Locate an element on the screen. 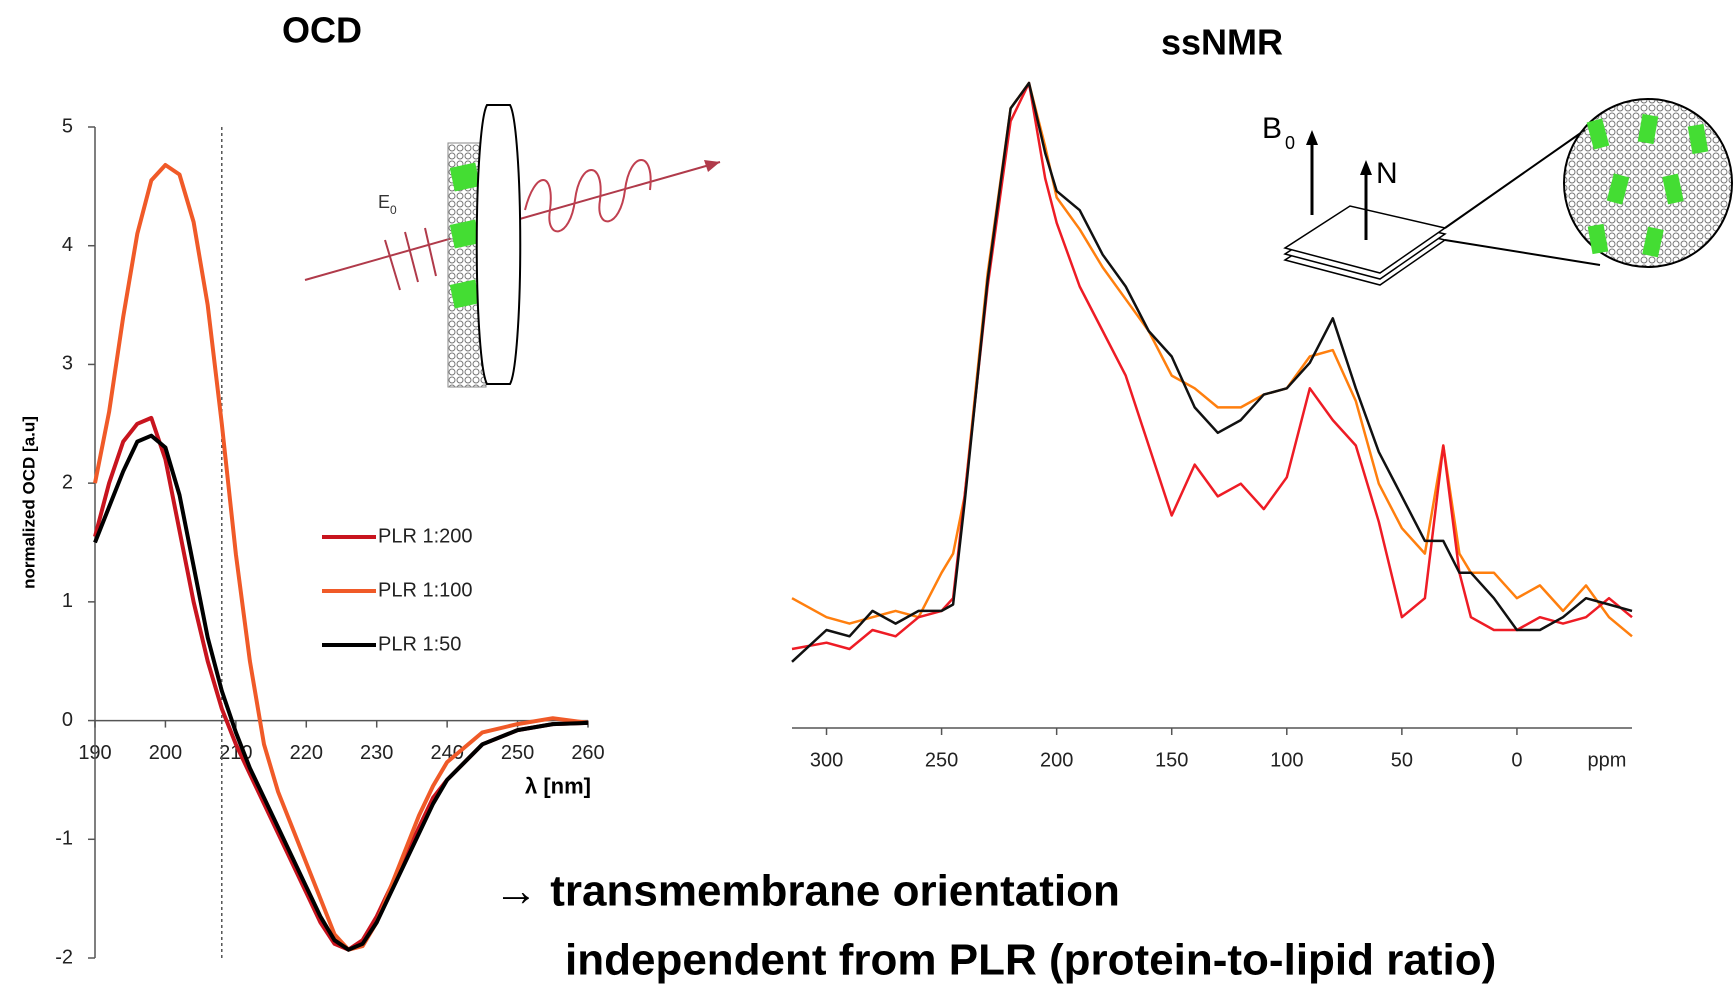 The image size is (1734, 989). legend-label: PLR 1:200 is located at coordinates (425, 536).